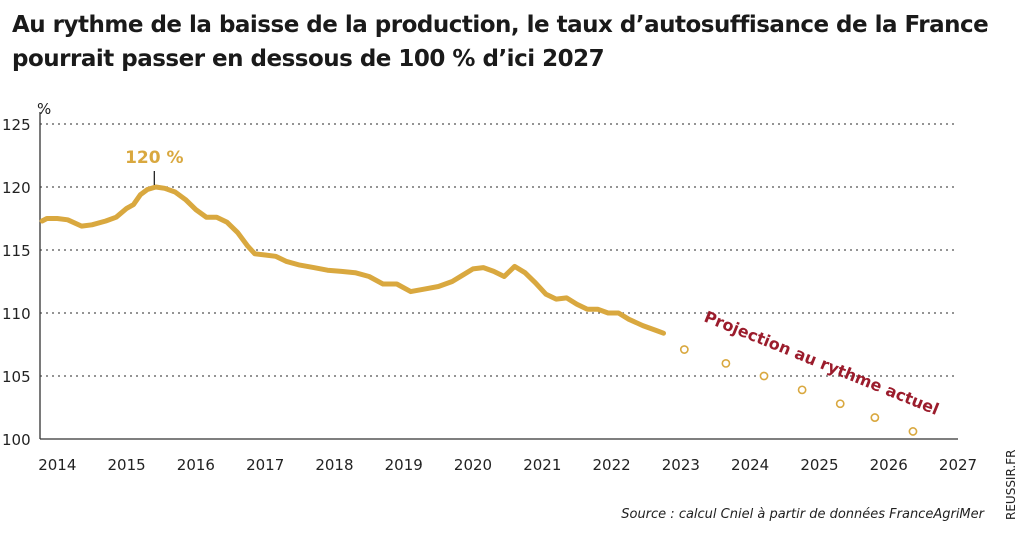  Describe the element at coordinates (750, 465) in the screenshot. I see `x-tick-label: 2024` at that location.